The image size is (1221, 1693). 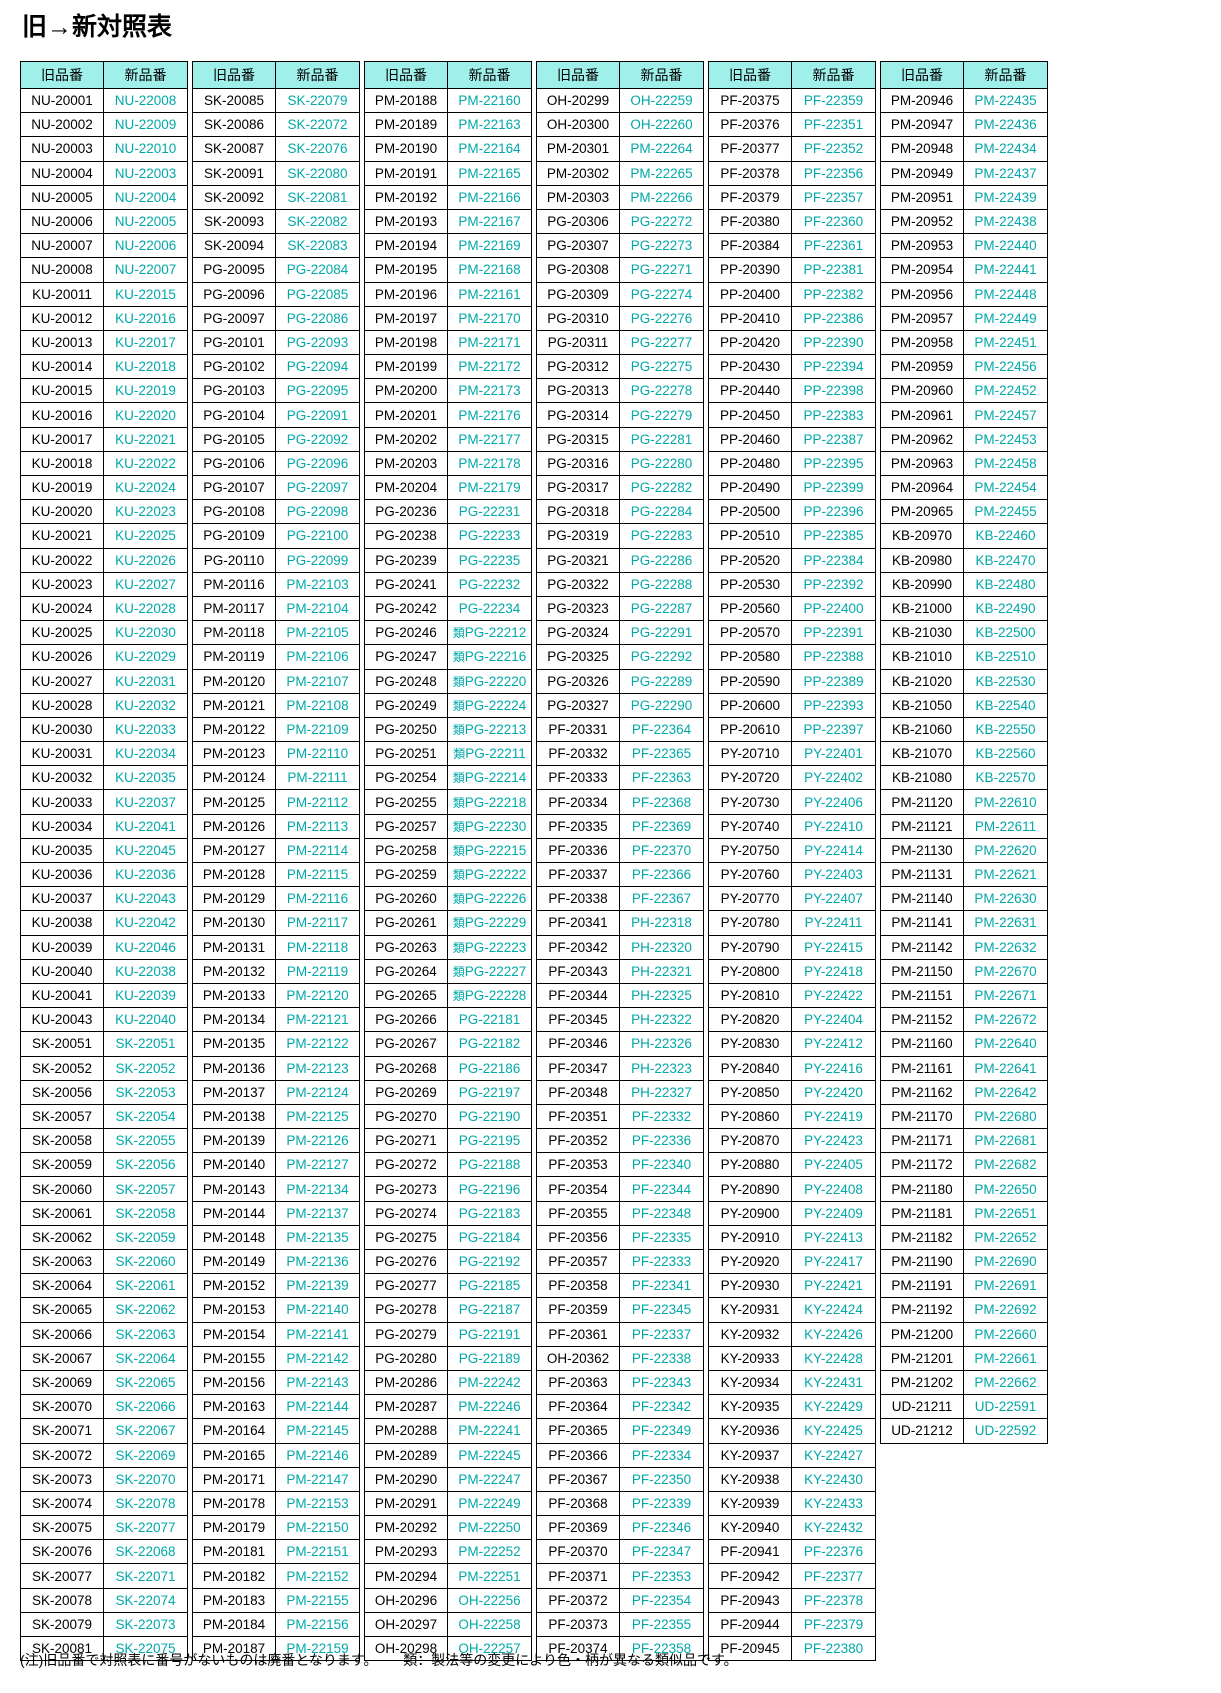 What do you see at coordinates (661, 1479) in the screenshot?
I see `new-part-number-cell: PF-22350` at bounding box center [661, 1479].